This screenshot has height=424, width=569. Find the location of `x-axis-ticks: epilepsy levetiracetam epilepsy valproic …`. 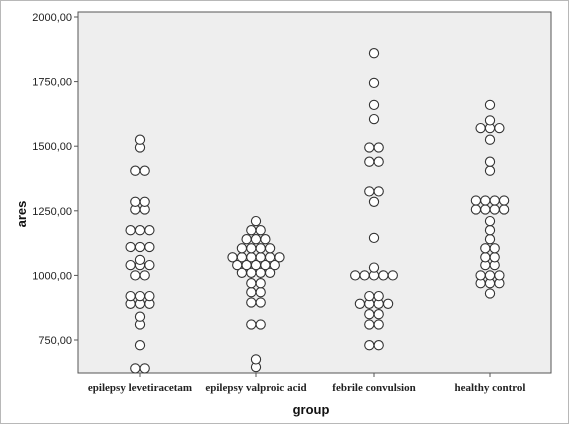

x-axis-ticks: epilepsy levetiracetam epilepsy valproic … is located at coordinates (307, 383).